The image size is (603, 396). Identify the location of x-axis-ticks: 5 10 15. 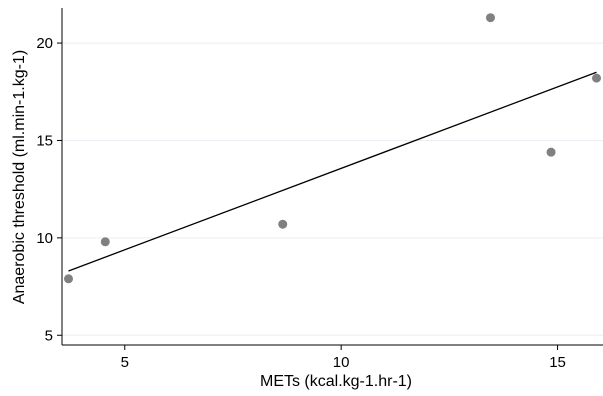
(343, 358).